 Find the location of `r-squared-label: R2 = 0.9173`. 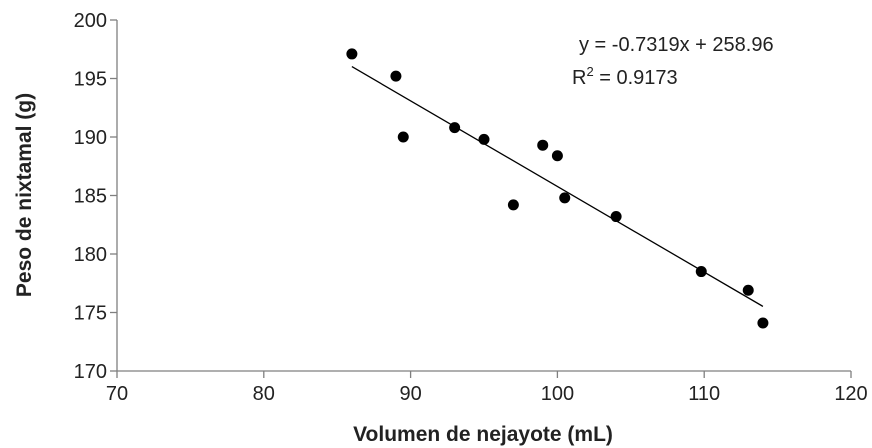

r-squared-label: R2 = 0.9173 is located at coordinates (625, 76).